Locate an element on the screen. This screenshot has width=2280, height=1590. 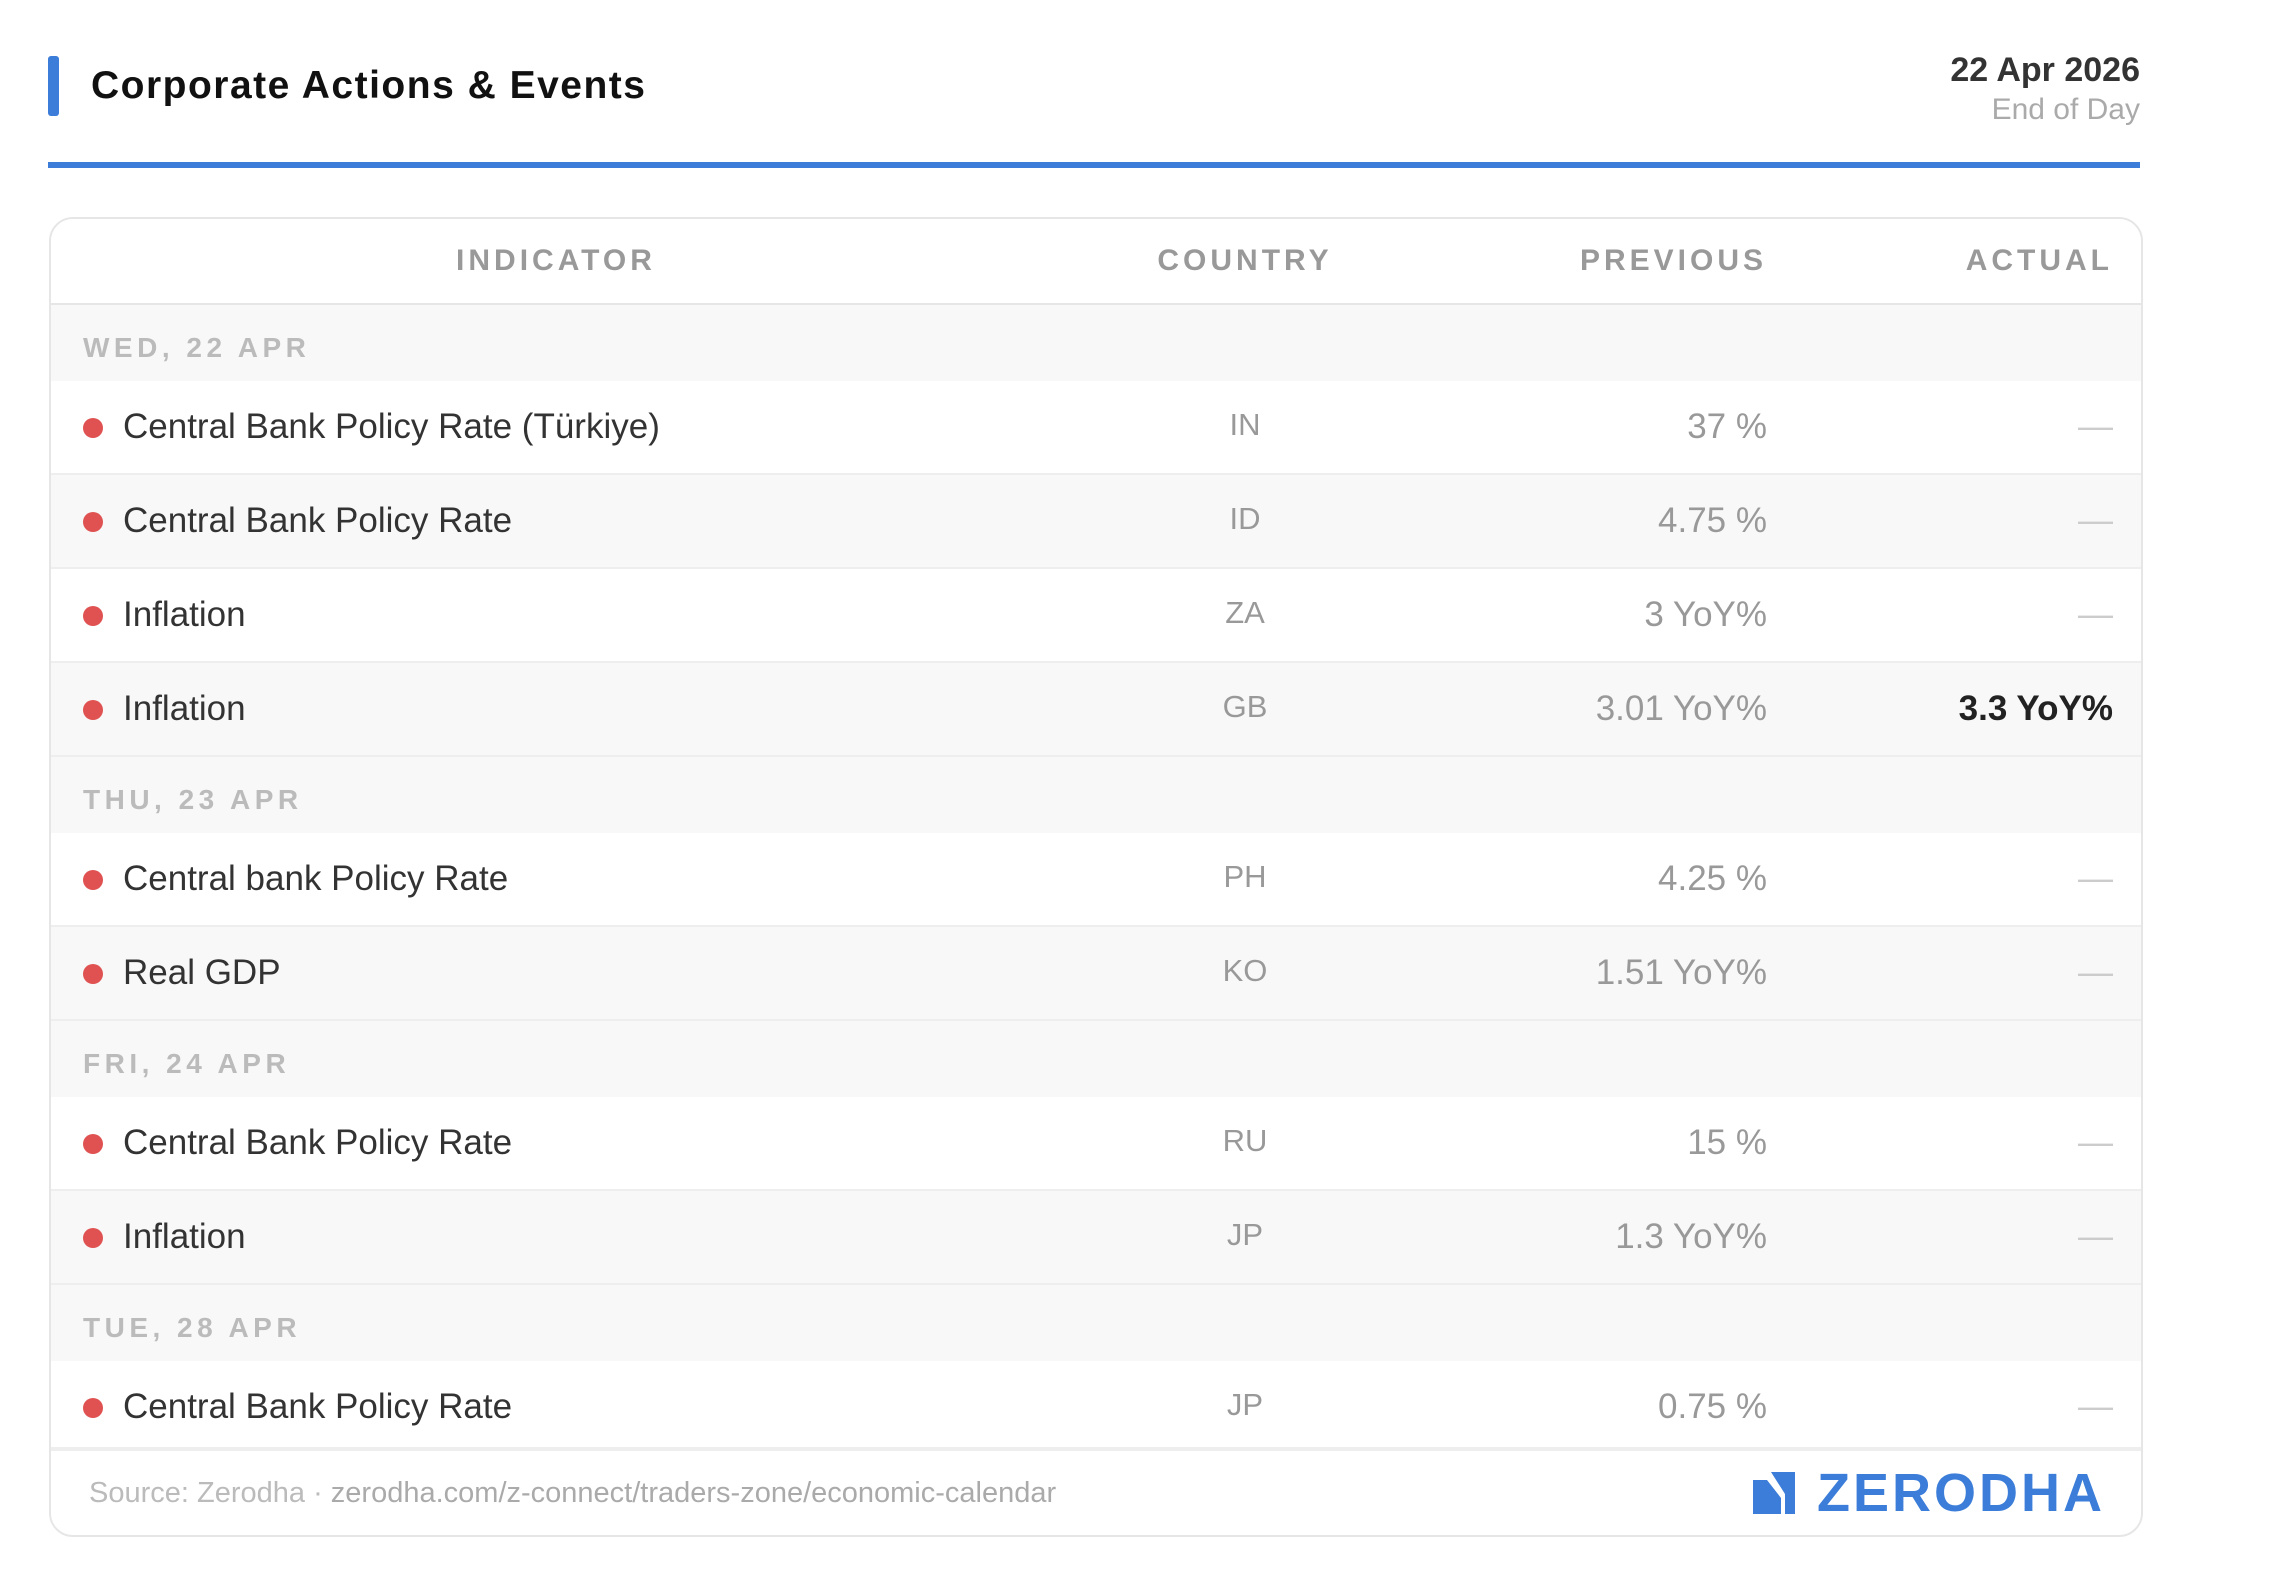
event-row: Inflation JP 1.3 YoY% — is located at coordinates (1096, 1238).